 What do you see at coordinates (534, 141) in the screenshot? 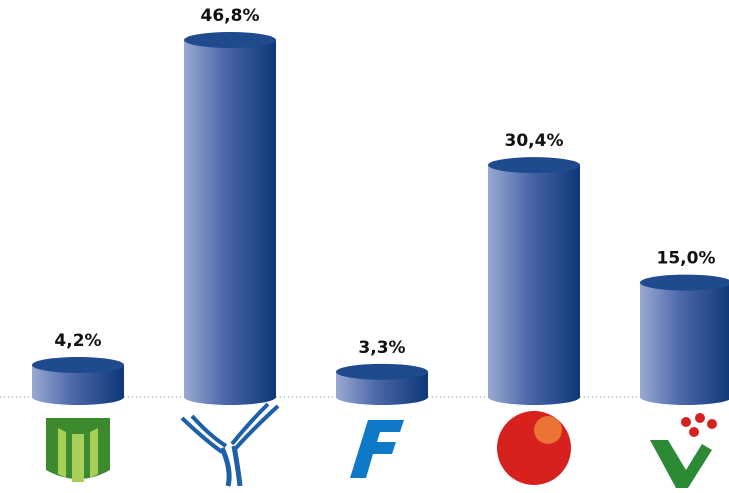
I see `value-label: 30,4%` at bounding box center [534, 141].